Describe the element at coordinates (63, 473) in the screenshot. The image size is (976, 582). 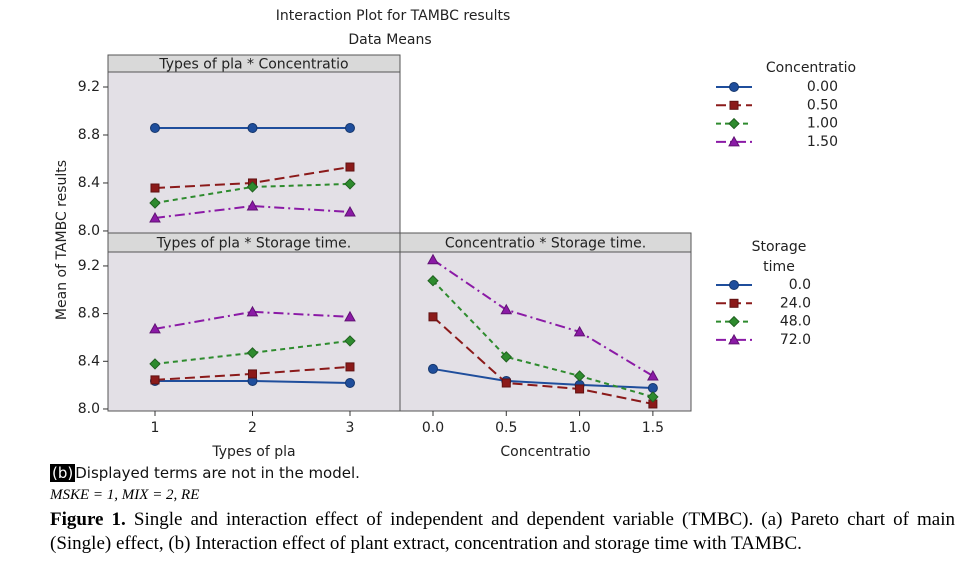
I see `note-label: (b)` at that location.